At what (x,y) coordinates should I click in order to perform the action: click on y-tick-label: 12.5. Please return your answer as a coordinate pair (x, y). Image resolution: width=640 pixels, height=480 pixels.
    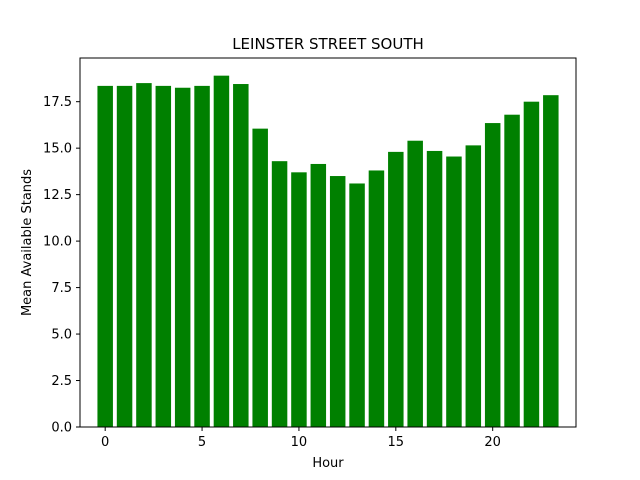
    Looking at the image, I should click on (57, 195).